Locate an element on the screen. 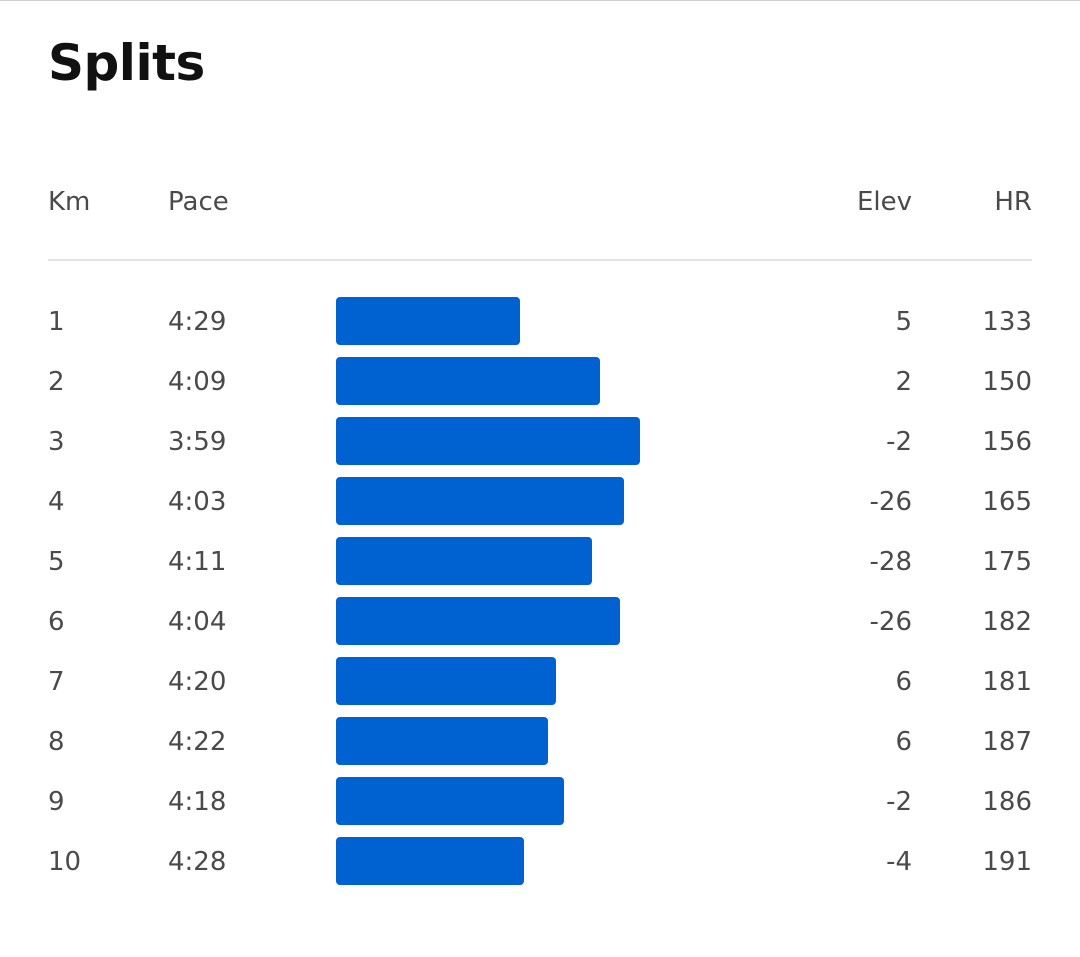 The height and width of the screenshot is (957, 1080). split-km: 9 is located at coordinates (56, 802).